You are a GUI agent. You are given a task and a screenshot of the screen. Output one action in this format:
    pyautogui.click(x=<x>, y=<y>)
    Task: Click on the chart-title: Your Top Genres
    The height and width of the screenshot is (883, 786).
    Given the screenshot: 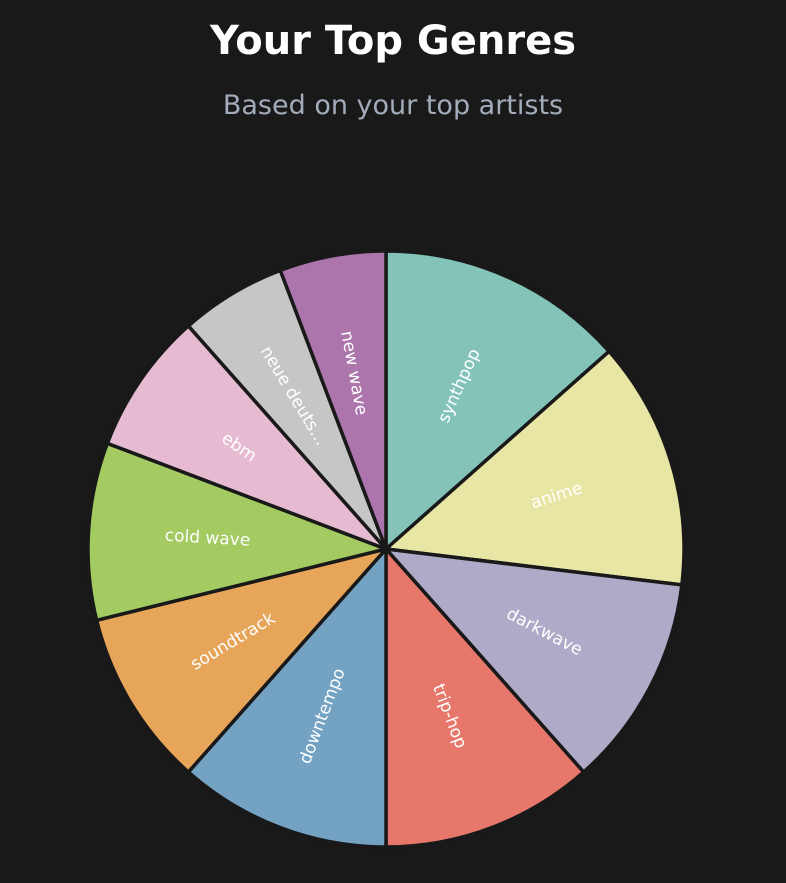 What is the action you would take?
    pyautogui.click(x=392, y=41)
    